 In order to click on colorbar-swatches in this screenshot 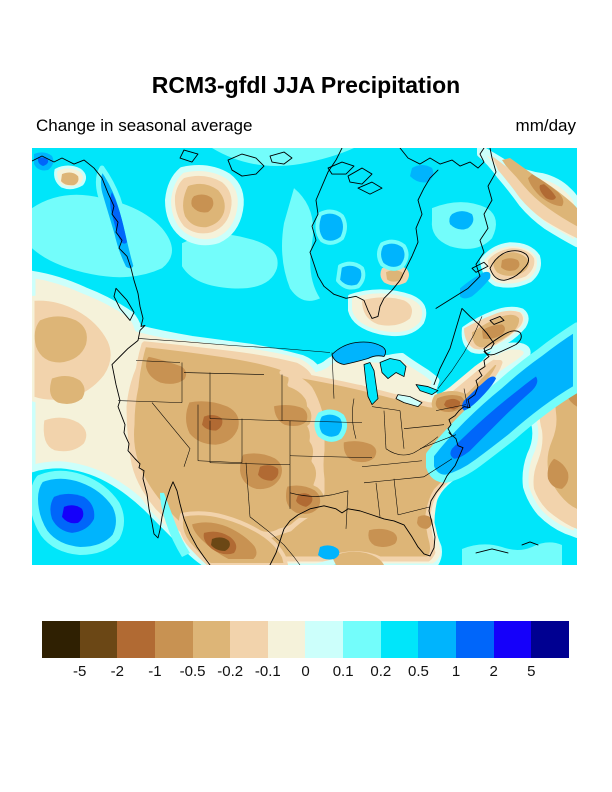, I will do `click(305, 639)`.